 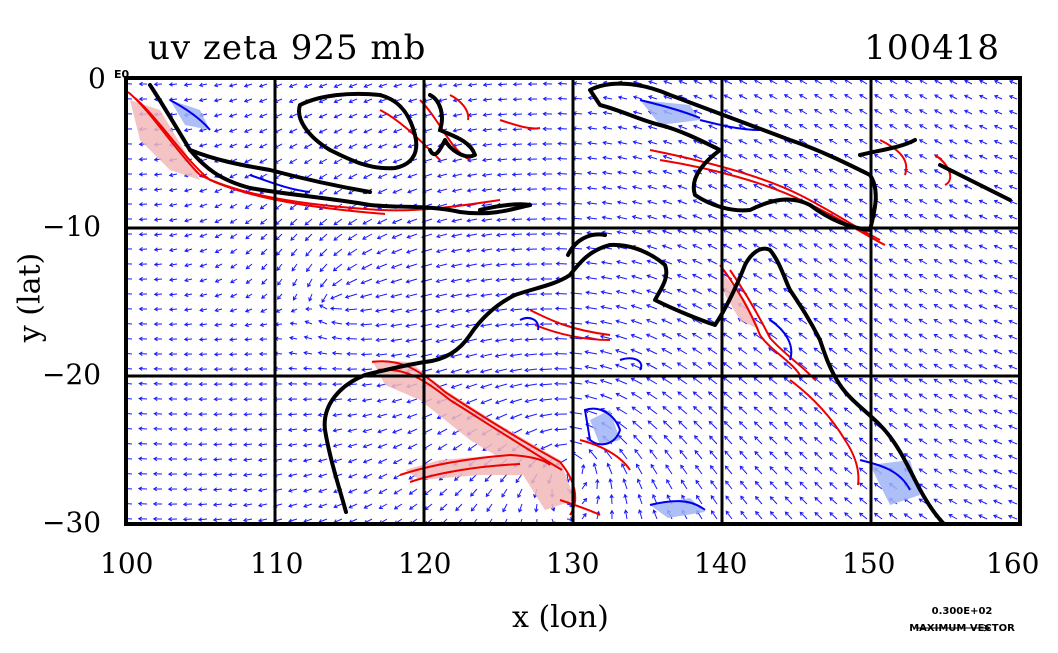 I want to click on legend-vector-arrow, so click(x=954, y=628).